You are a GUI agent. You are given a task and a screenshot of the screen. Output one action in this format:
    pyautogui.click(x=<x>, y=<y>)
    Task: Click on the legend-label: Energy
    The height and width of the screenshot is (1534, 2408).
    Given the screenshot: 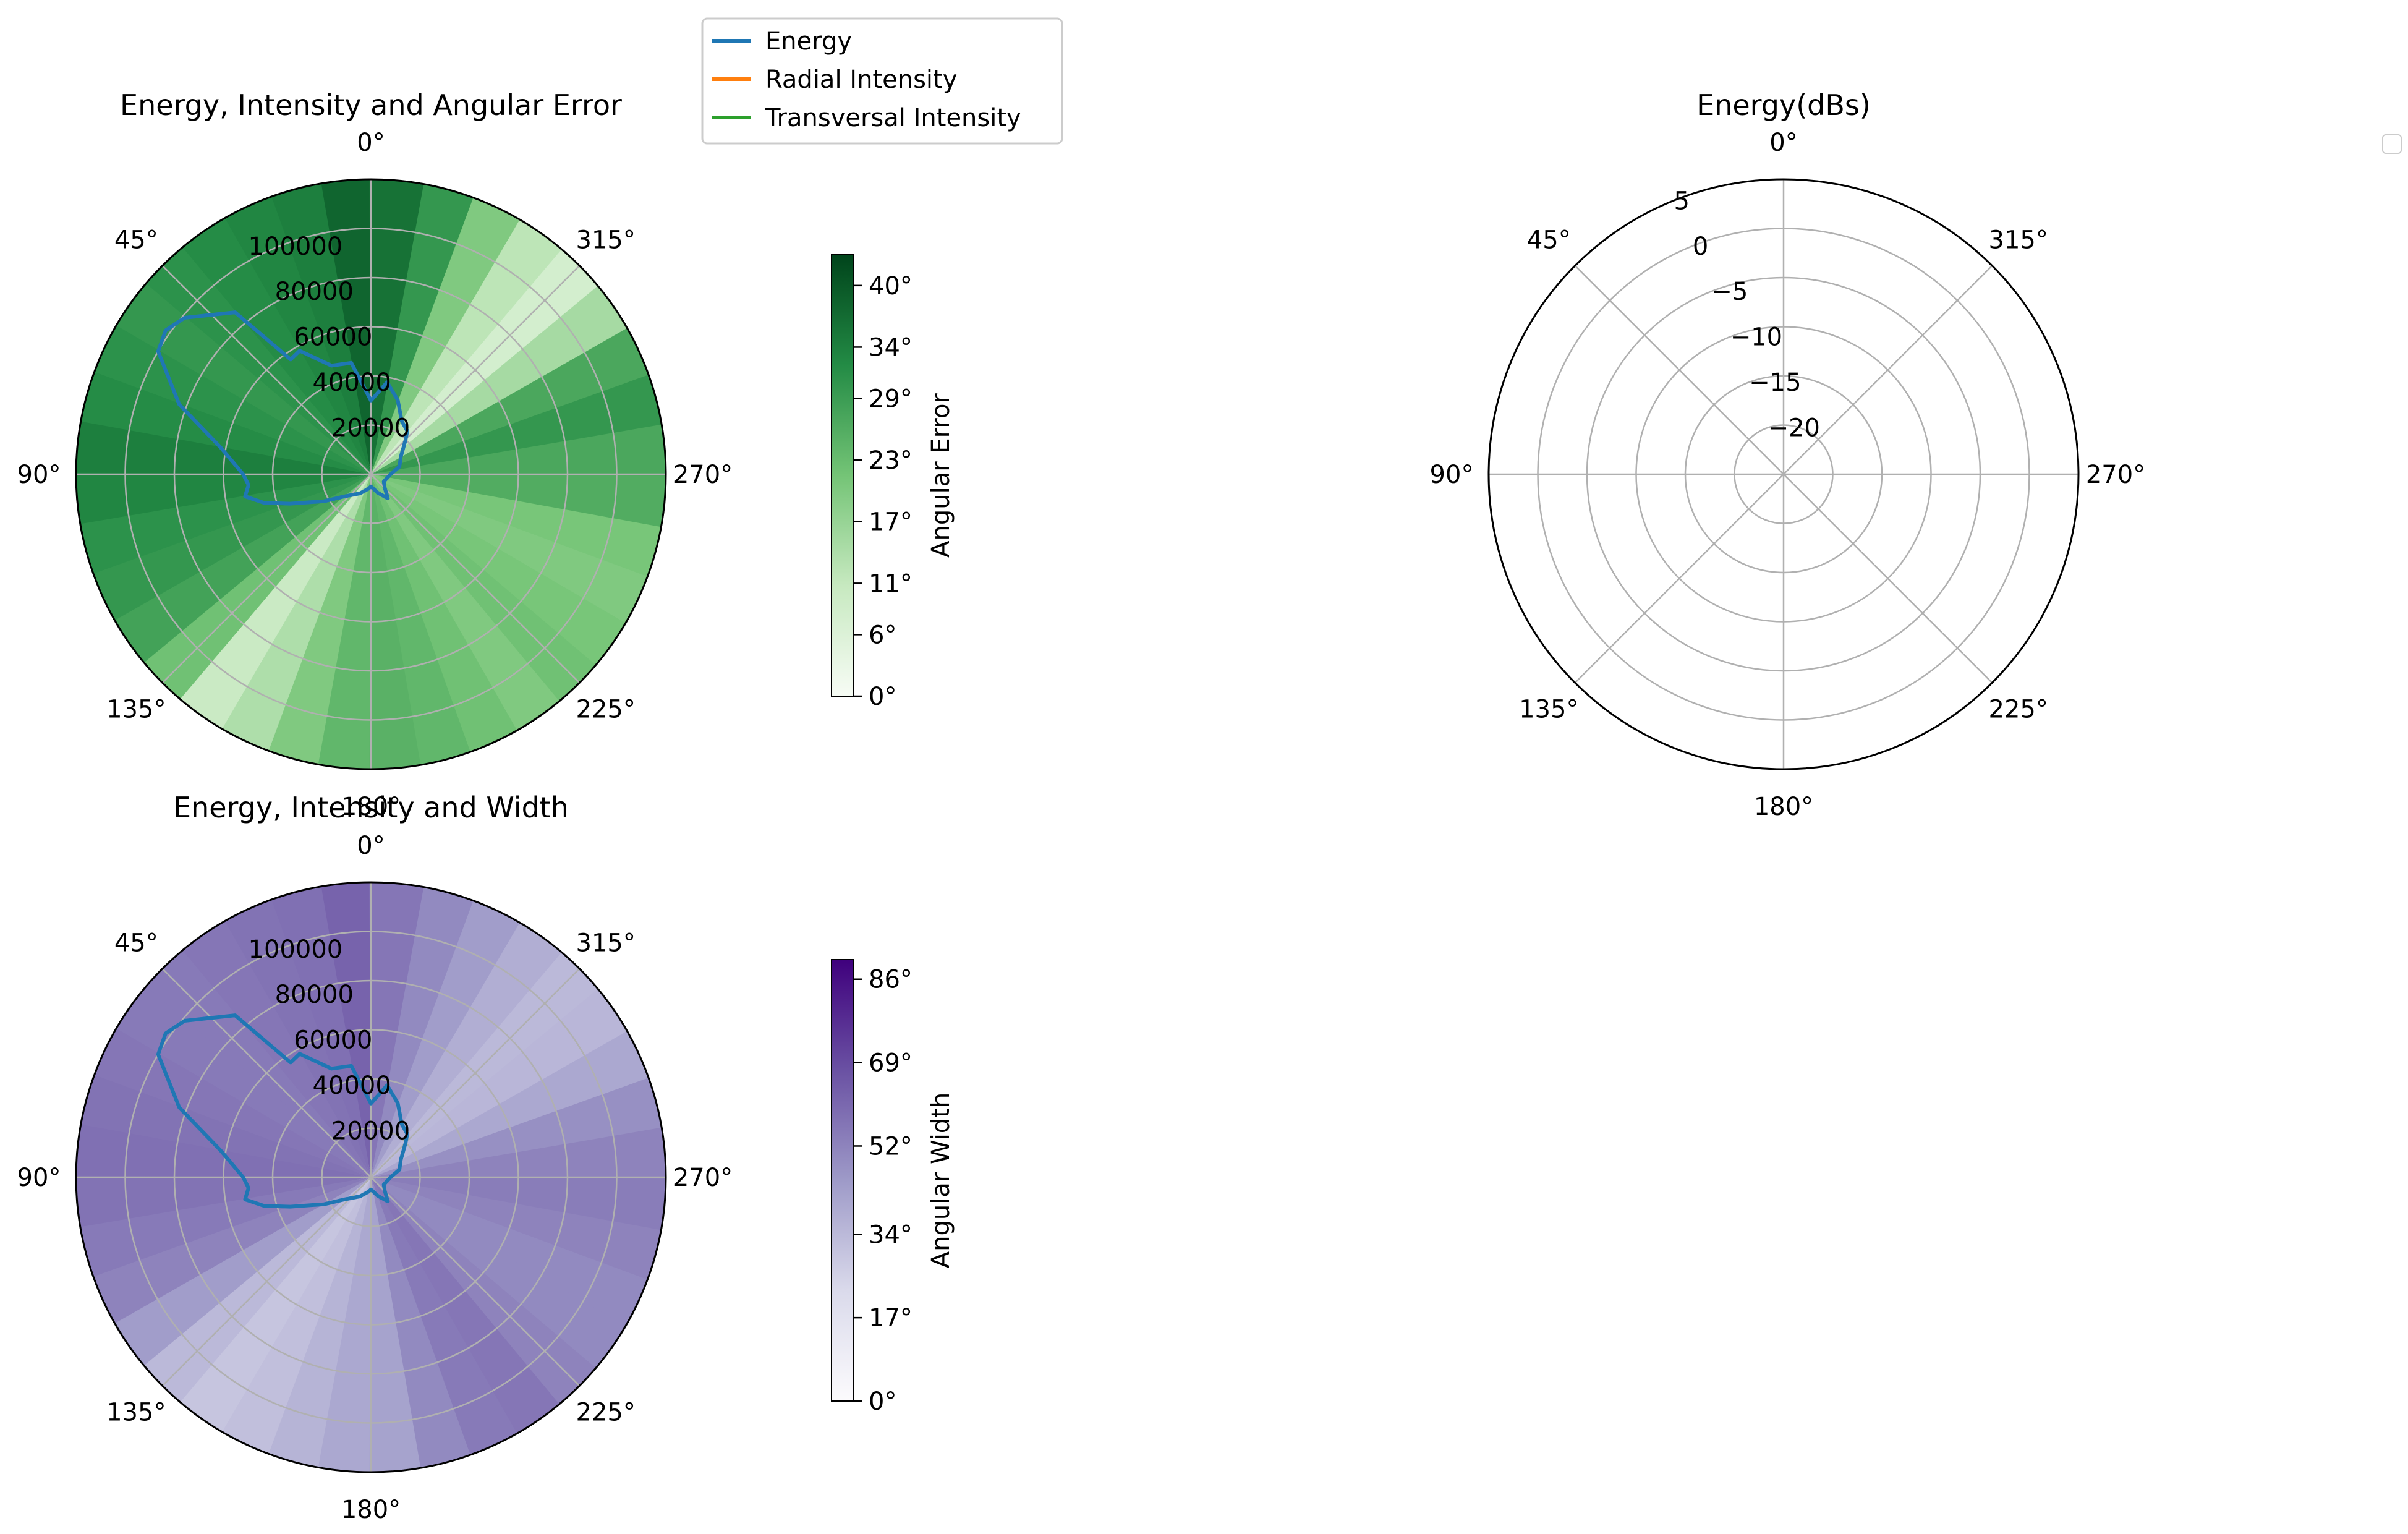 What is the action you would take?
    pyautogui.click(x=808, y=41)
    